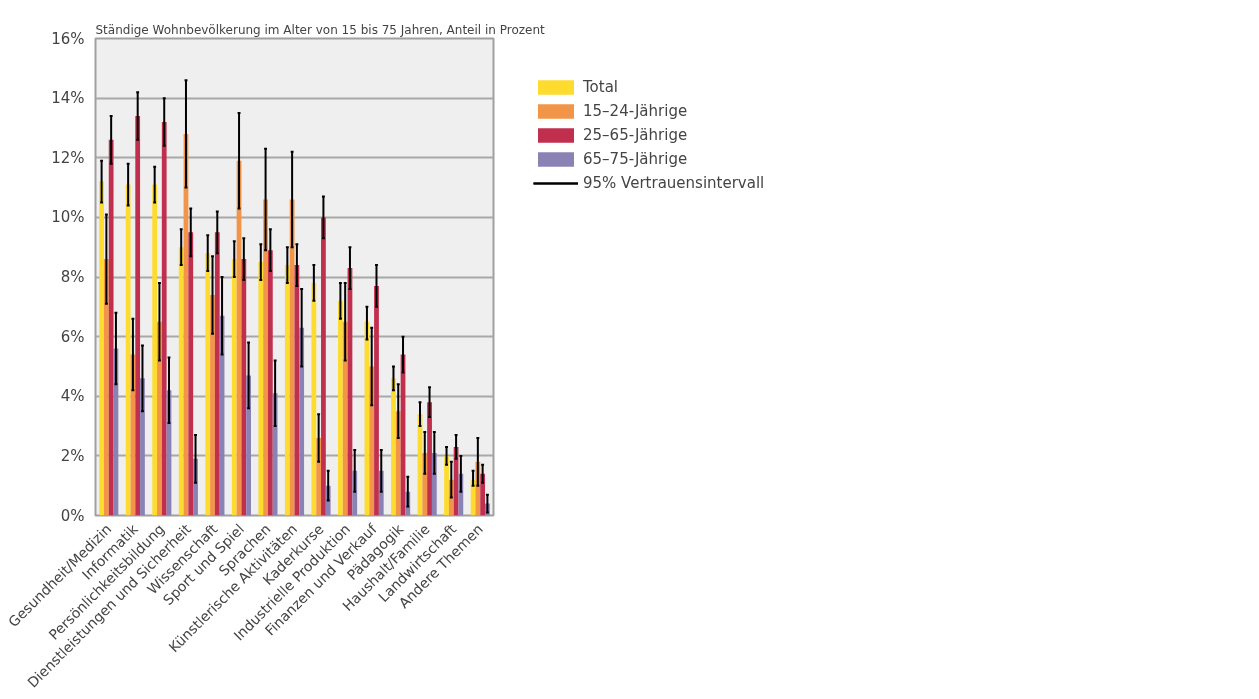 The height and width of the screenshot is (699, 1259). Describe the element at coordinates (320, 29) in the screenshot. I see `chart-title: Ständige Wohnbevölkerung im Alter von 15 bis 75 Jahren, Anteil in Prozent` at that location.